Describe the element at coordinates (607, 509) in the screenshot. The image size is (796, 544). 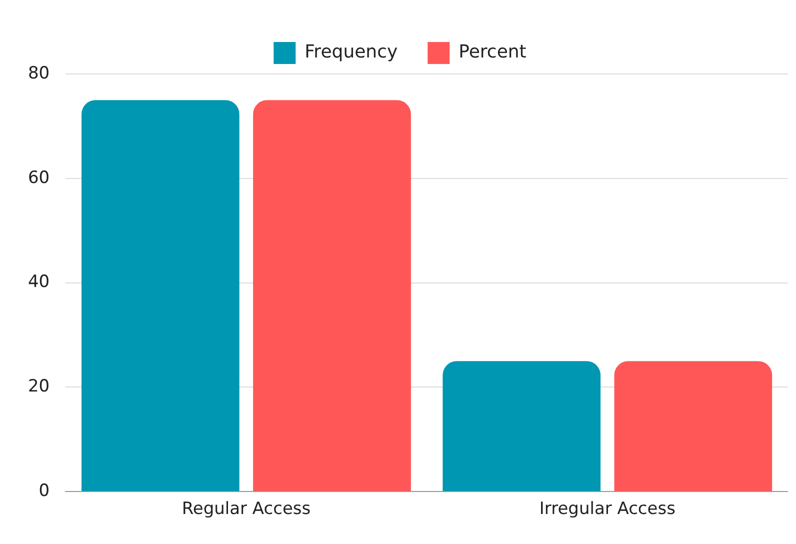
I see `x-tick-label: Irregular Access` at that location.